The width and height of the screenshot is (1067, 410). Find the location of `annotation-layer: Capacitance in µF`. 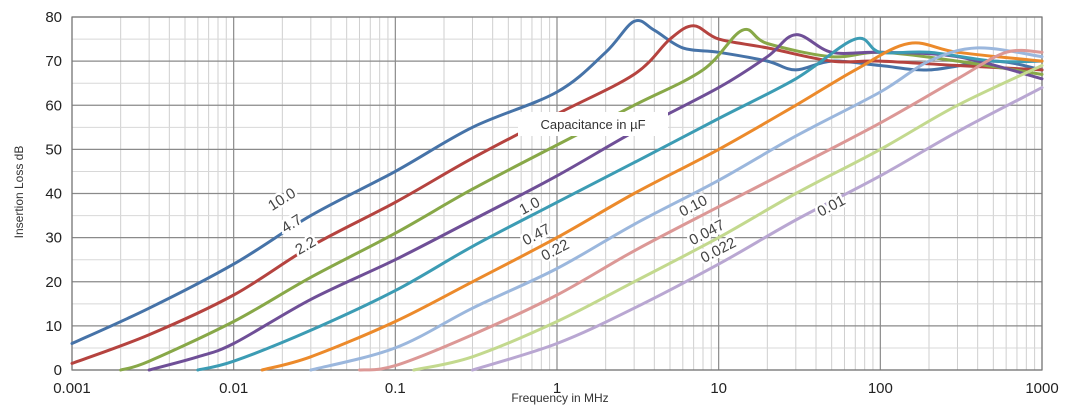

annotation-layer: Capacitance in µF is located at coordinates (593, 124).